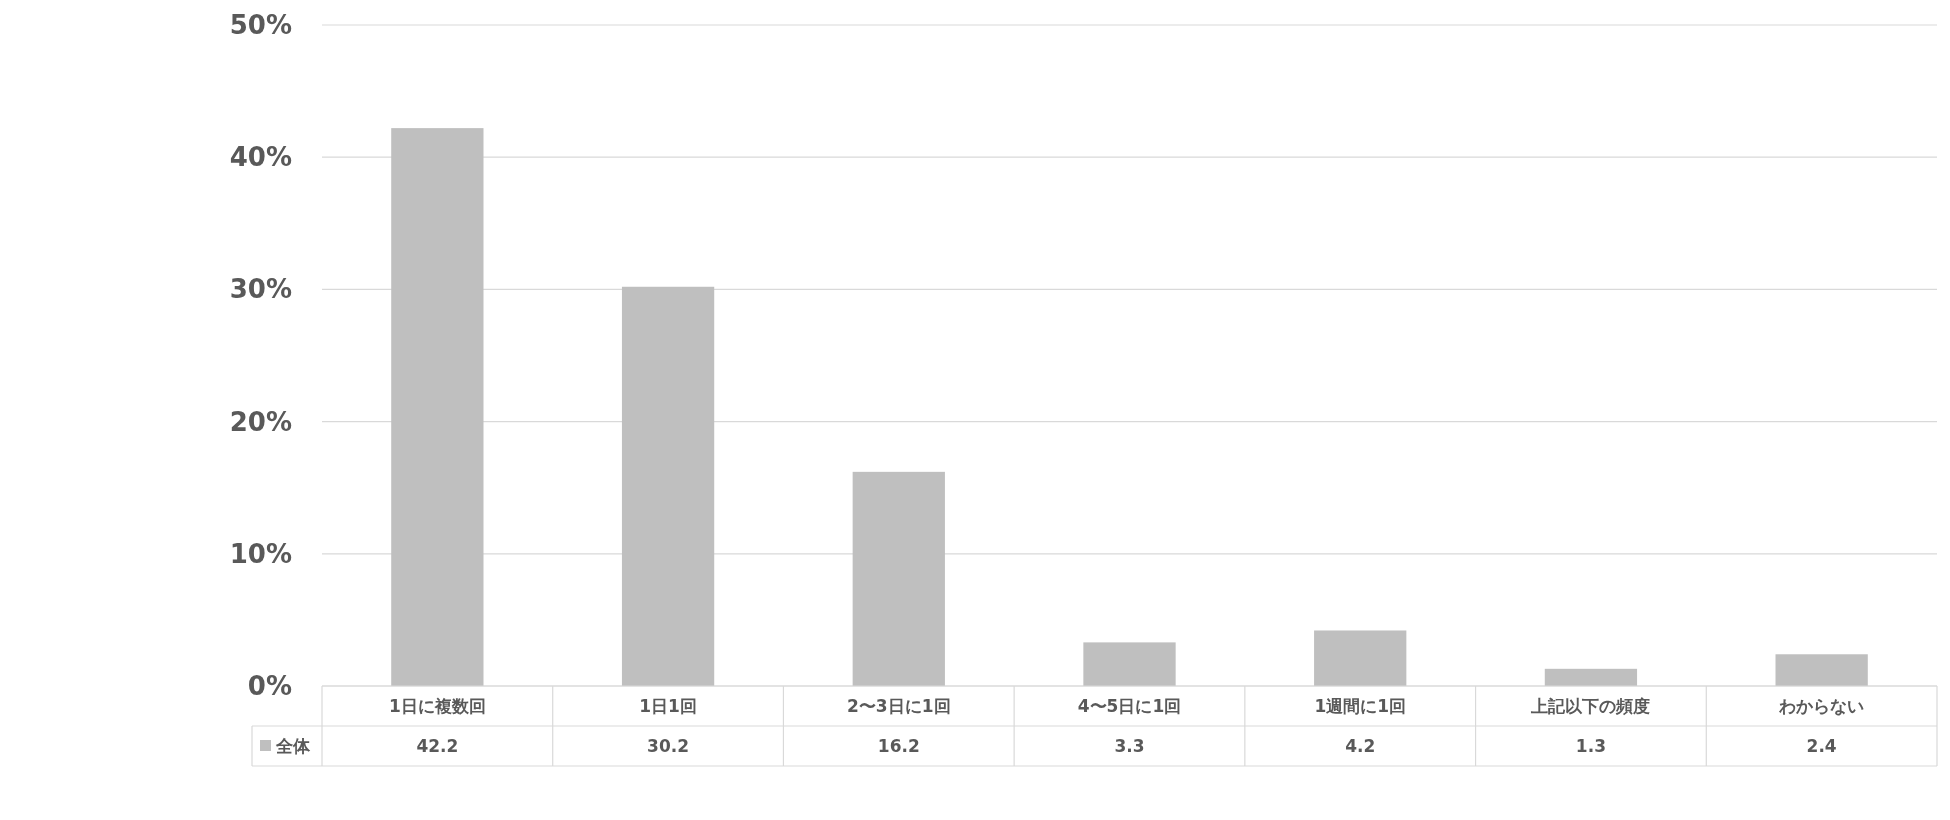 This screenshot has width=1950, height=820. I want to click on x-tick-label: わからない, so click(1821, 706).